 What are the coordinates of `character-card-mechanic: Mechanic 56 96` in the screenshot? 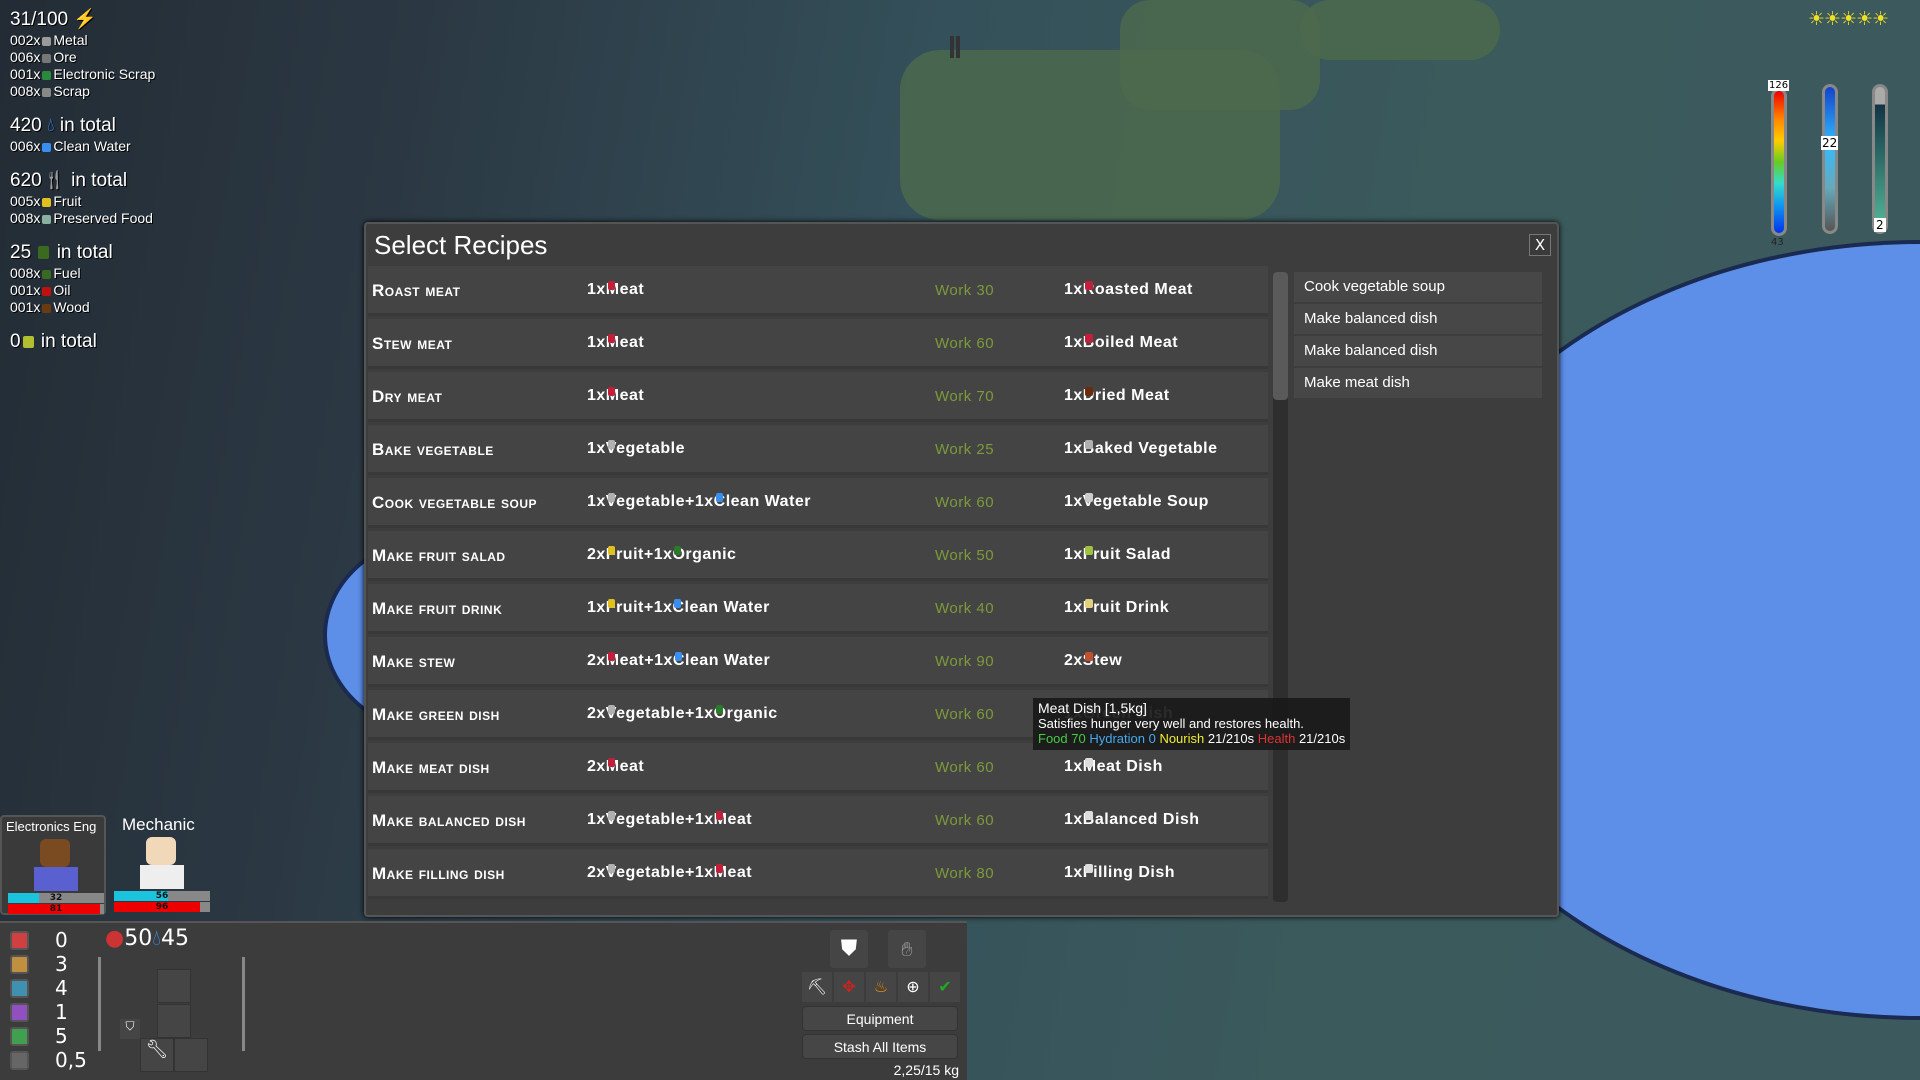 It's located at (161, 865).